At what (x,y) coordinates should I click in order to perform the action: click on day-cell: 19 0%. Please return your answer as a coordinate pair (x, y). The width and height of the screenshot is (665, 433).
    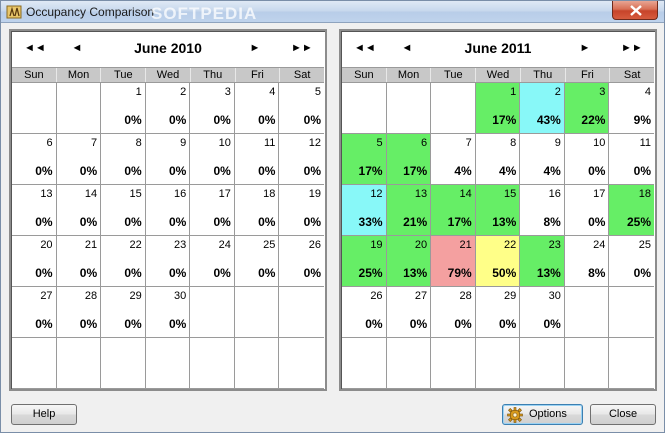
    Looking at the image, I should click on (301, 210).